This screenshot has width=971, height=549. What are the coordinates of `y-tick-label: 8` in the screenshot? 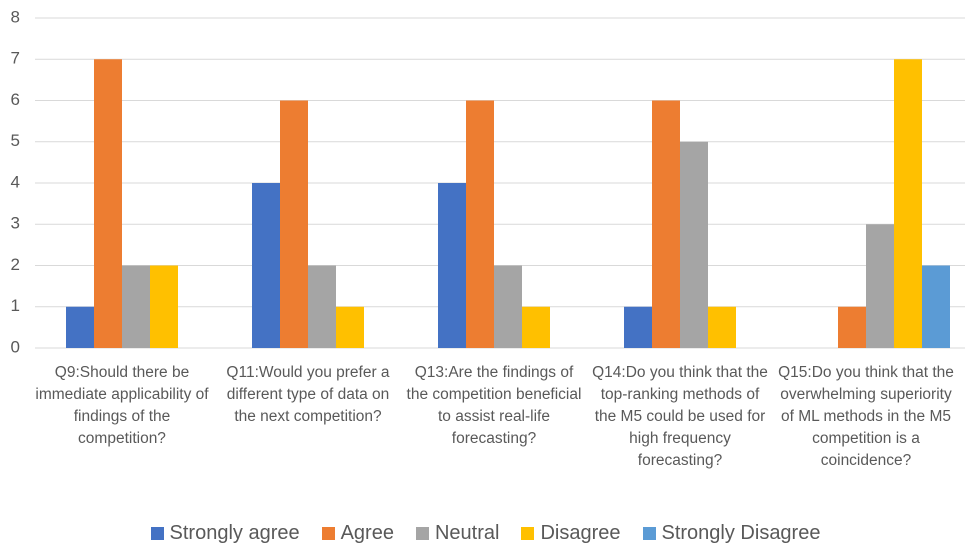 It's located at (15, 16).